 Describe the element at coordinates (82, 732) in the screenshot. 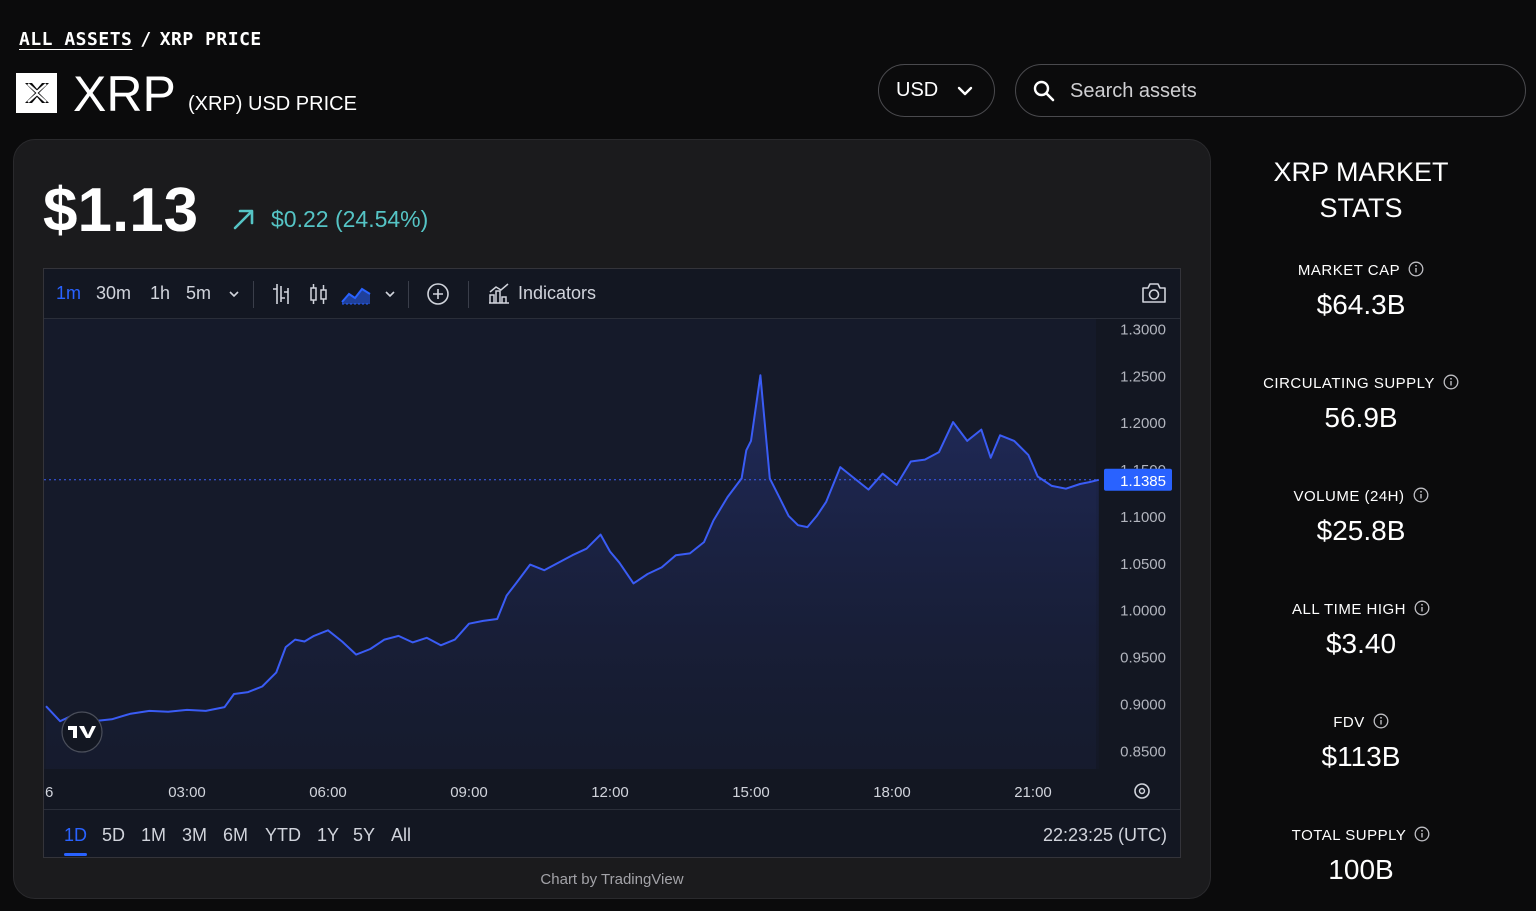

I see `tradingview-logo-icon` at that location.